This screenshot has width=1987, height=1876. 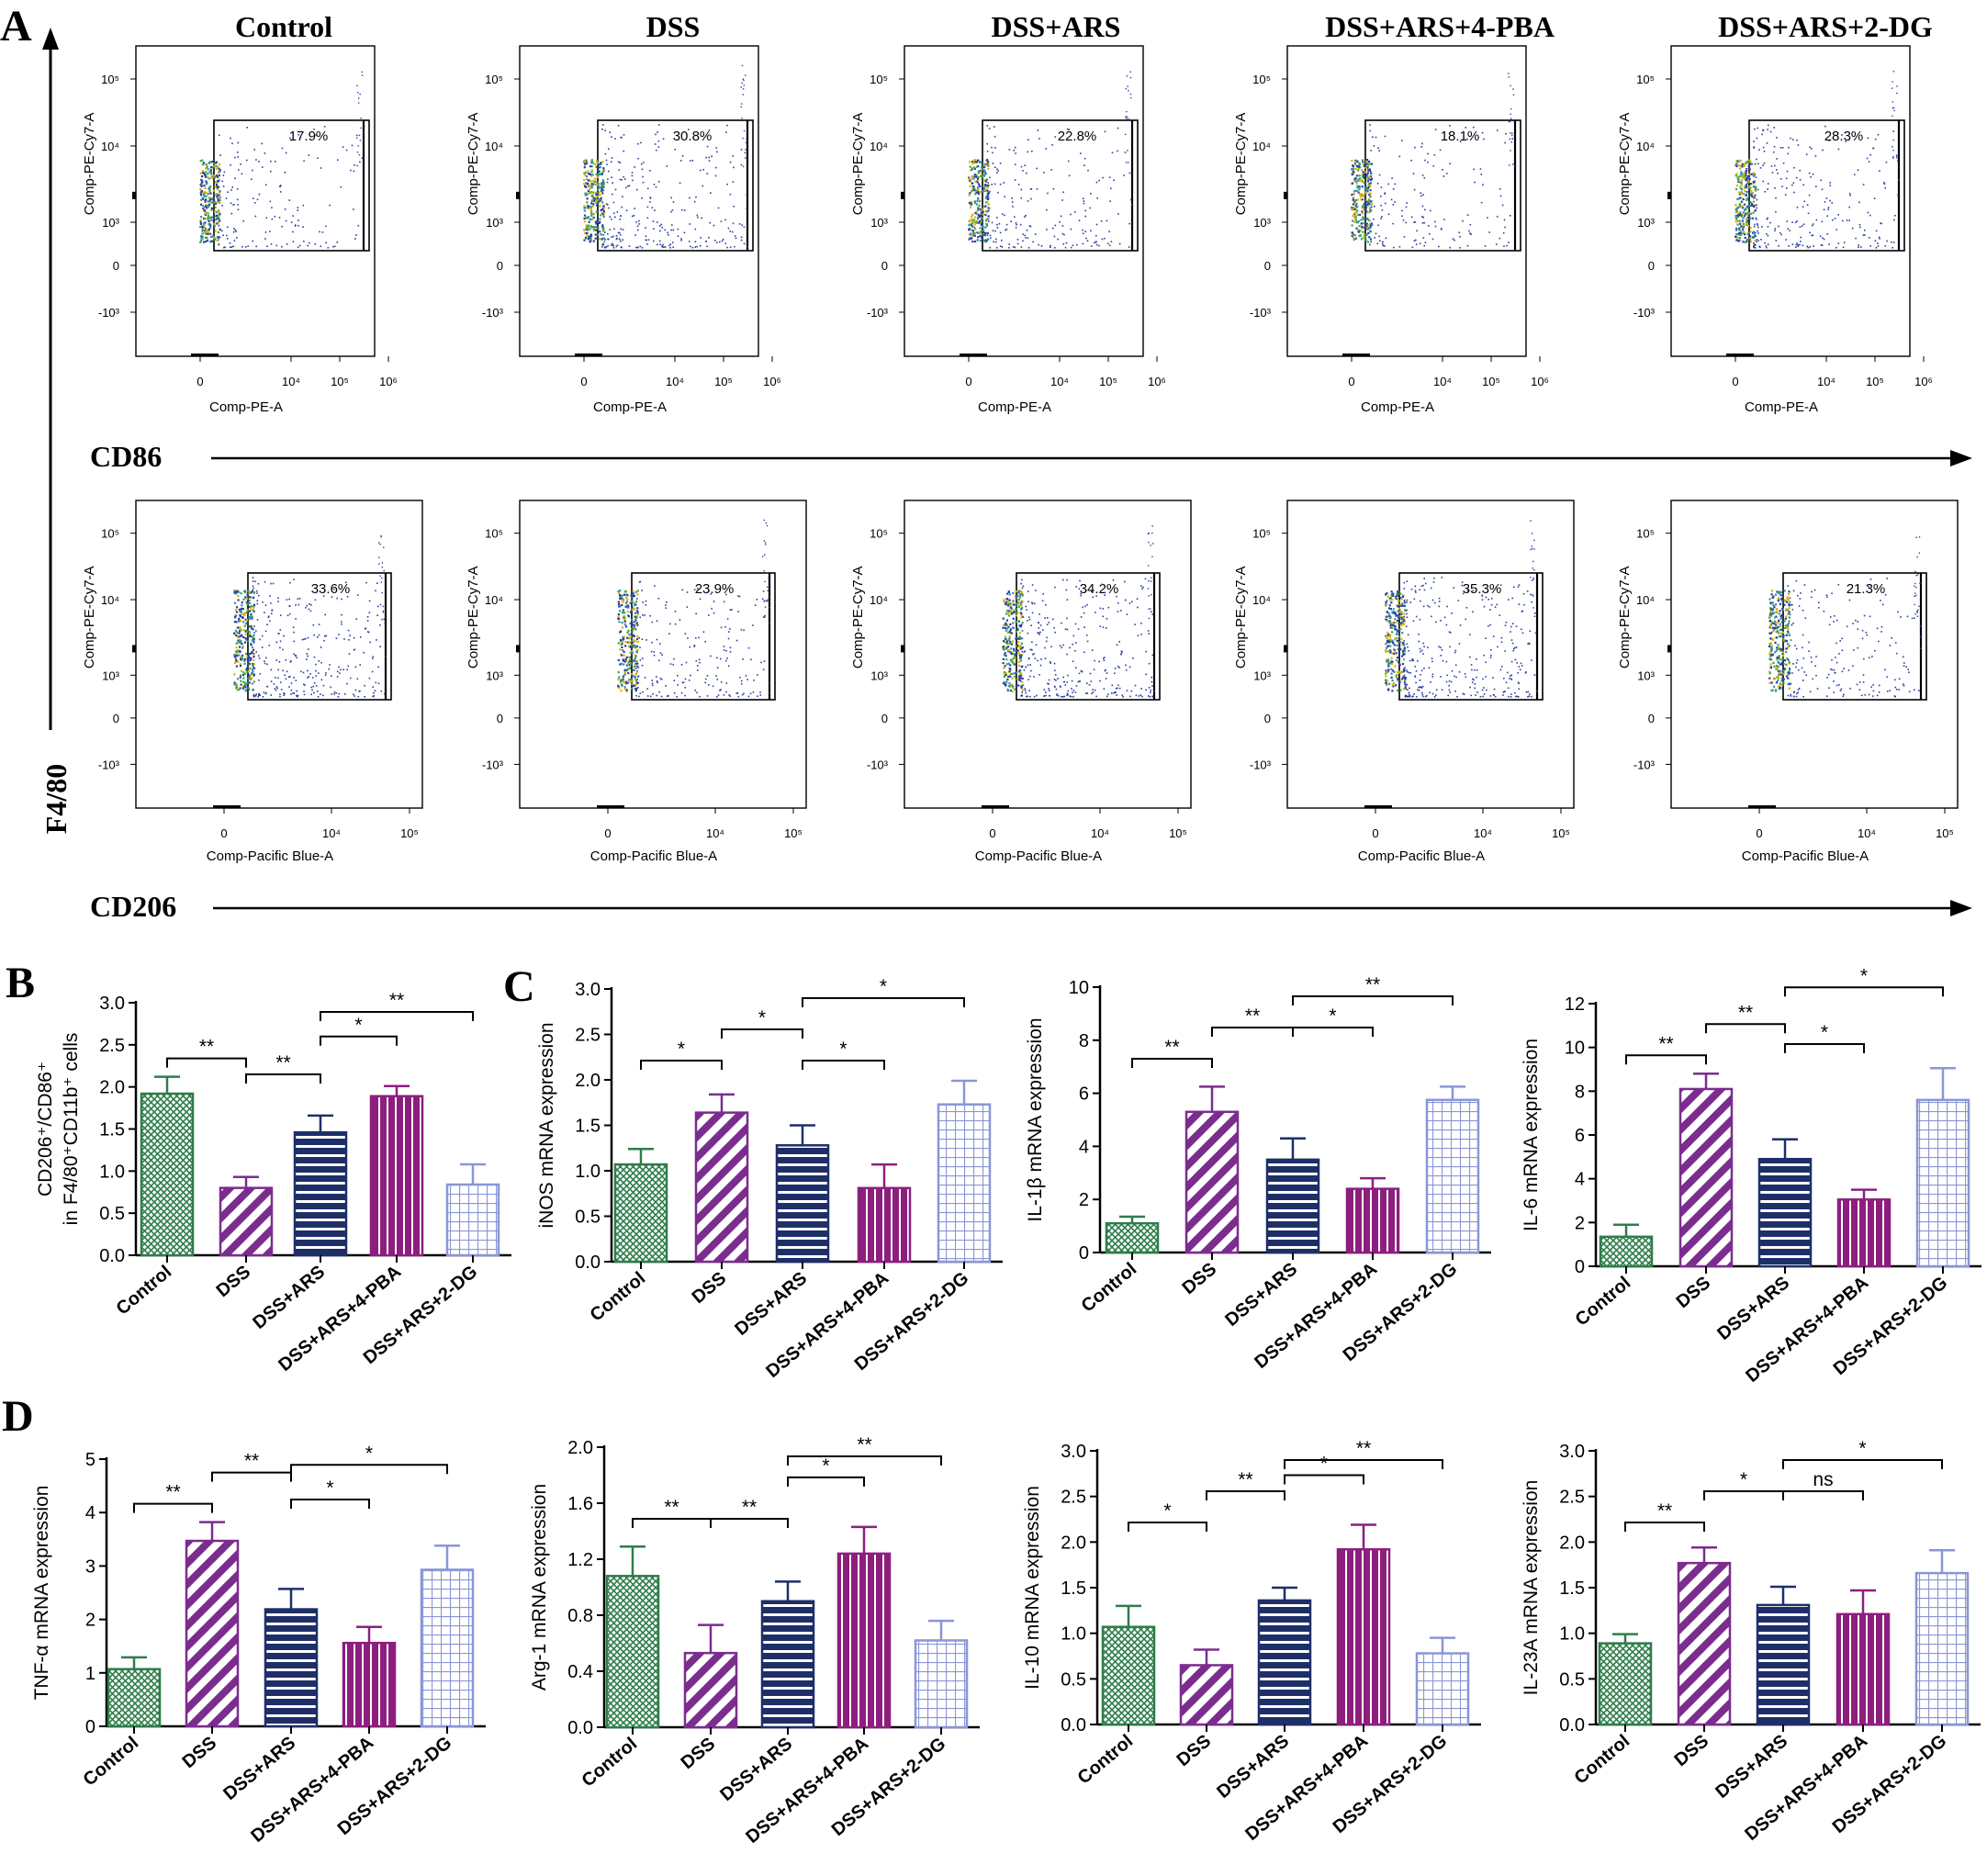 I want to click on flow-x-tick-label: 10⁴, so click(x=1100, y=833).